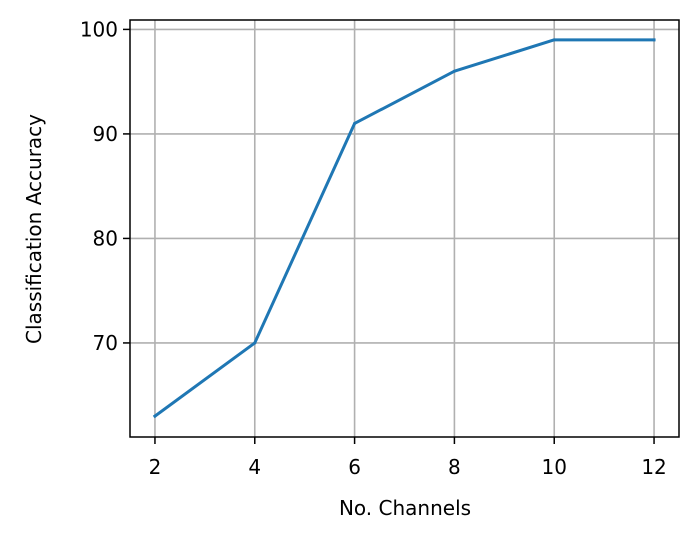  What do you see at coordinates (105, 343) in the screenshot?
I see `y-tick-label: 70` at bounding box center [105, 343].